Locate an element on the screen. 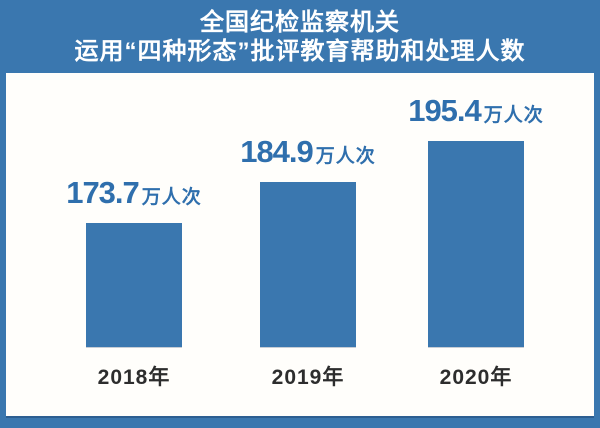 Image resolution: width=600 pixels, height=428 pixels. bar-unit-2020: 万人次 is located at coordinates (513, 115).